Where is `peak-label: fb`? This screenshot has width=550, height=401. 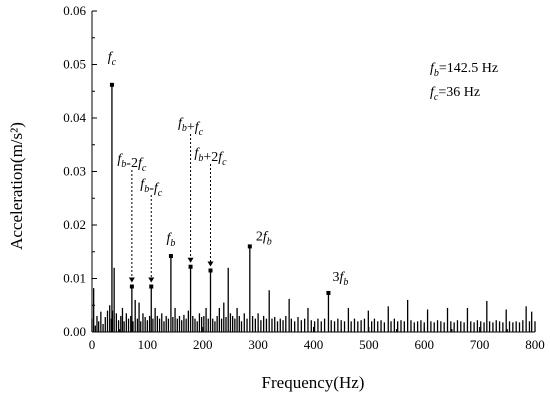
peak-label: fb is located at coordinates (170, 240).